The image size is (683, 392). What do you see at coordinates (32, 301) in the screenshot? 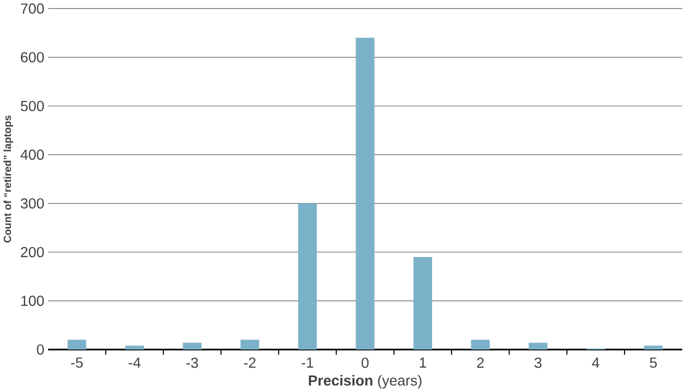
I see `y-tick-label: 100` at bounding box center [32, 301].